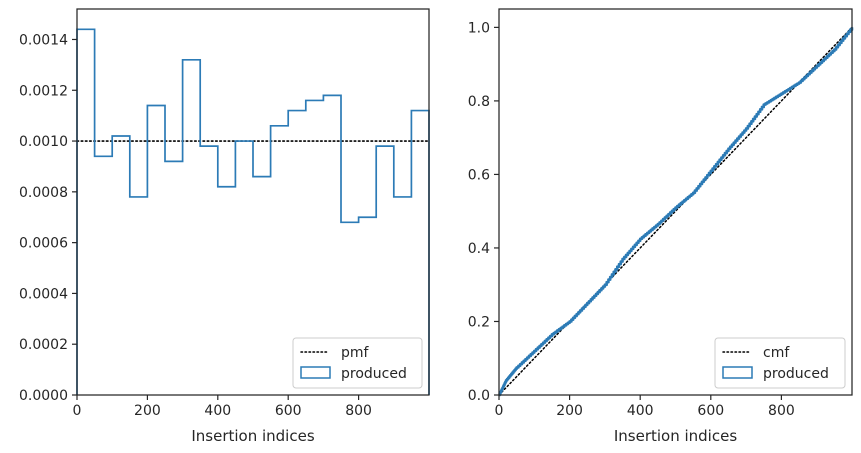 The height and width of the screenshot is (453, 861). Describe the element at coordinates (479, 102) in the screenshot. I see `y-tick-label-4: 0.8` at that location.